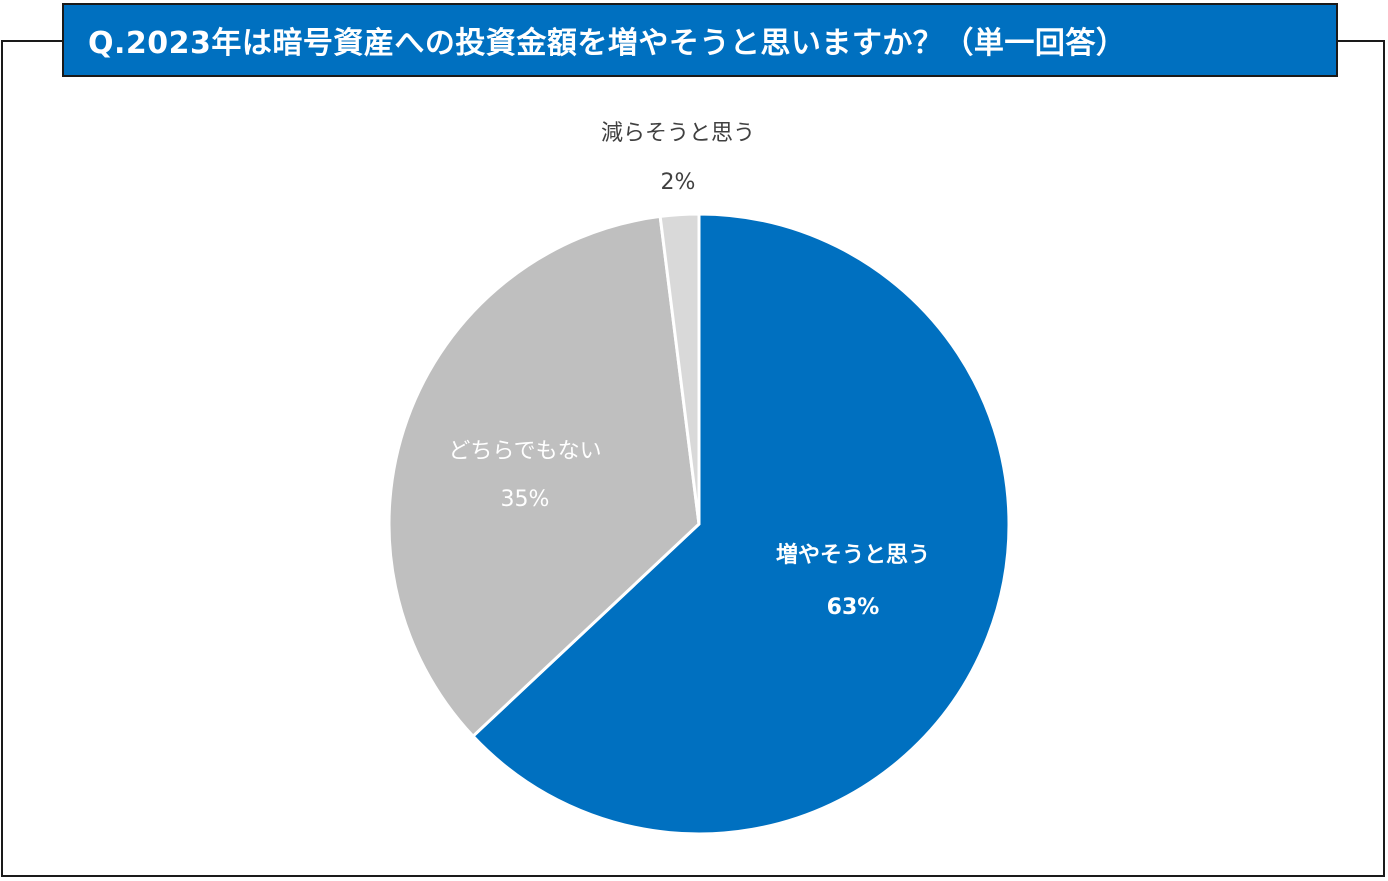 The width and height of the screenshot is (1388, 881). I want to click on slice-value-label: 63%, so click(853, 607).